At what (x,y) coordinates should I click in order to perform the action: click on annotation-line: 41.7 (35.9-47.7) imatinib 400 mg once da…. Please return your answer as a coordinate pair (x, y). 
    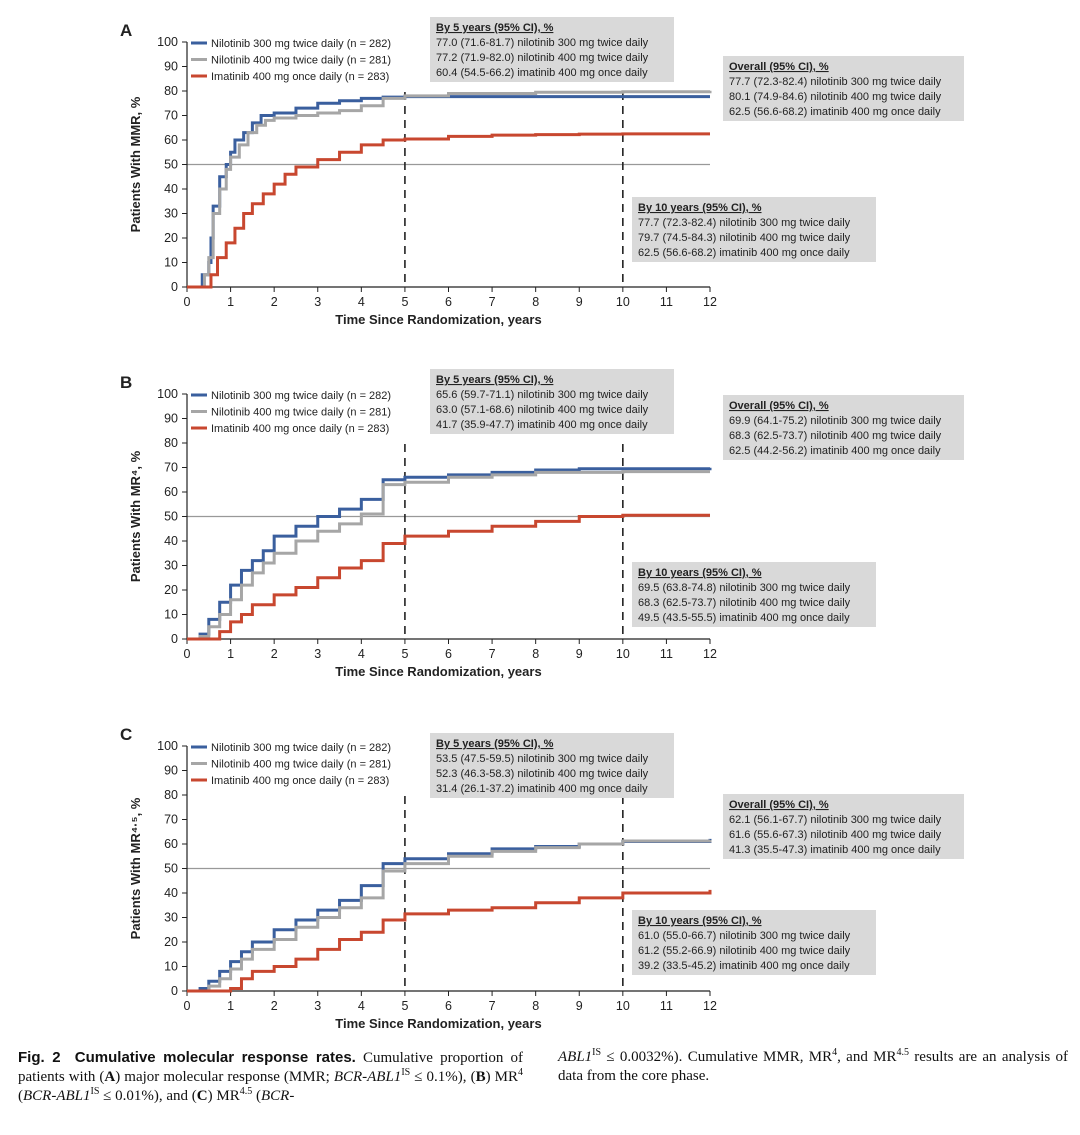
    Looking at the image, I should click on (542, 425).